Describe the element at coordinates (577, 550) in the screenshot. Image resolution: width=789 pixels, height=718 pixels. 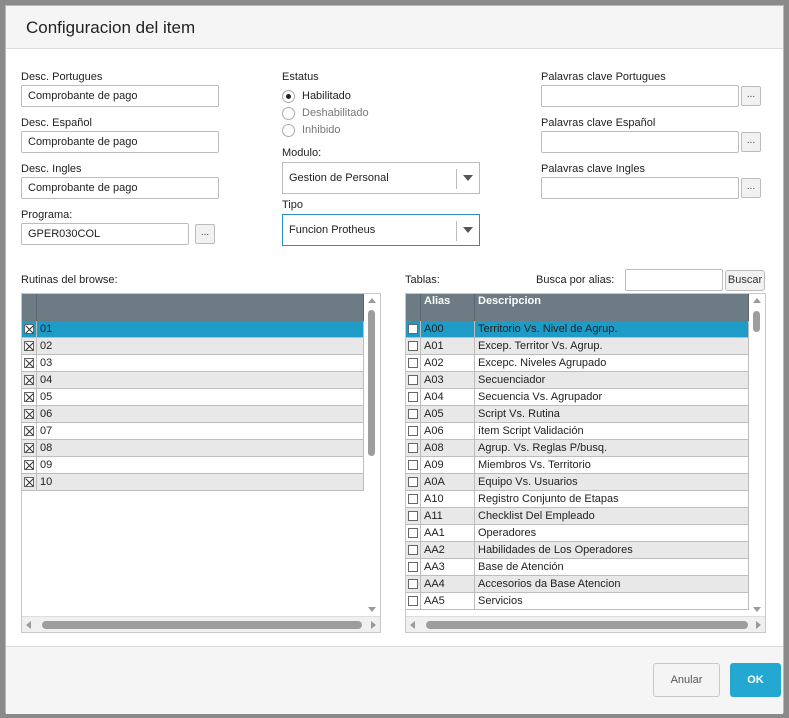
I see `table-row: AA2 Habilidades de Los Operadores` at that location.